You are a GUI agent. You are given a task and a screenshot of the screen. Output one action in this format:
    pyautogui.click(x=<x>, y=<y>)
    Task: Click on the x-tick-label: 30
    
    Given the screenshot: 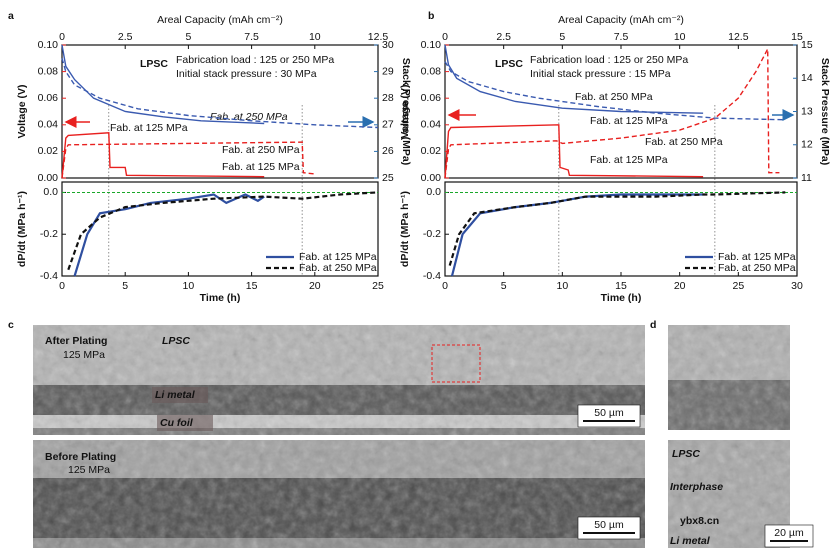 What is the action you would take?
    pyautogui.click(x=797, y=286)
    